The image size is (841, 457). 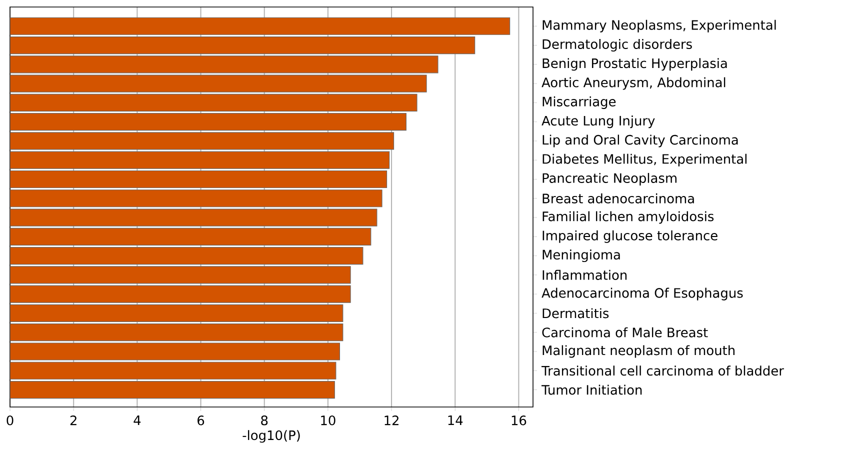 I want to click on x-tick-label: 2, so click(x=73, y=421).